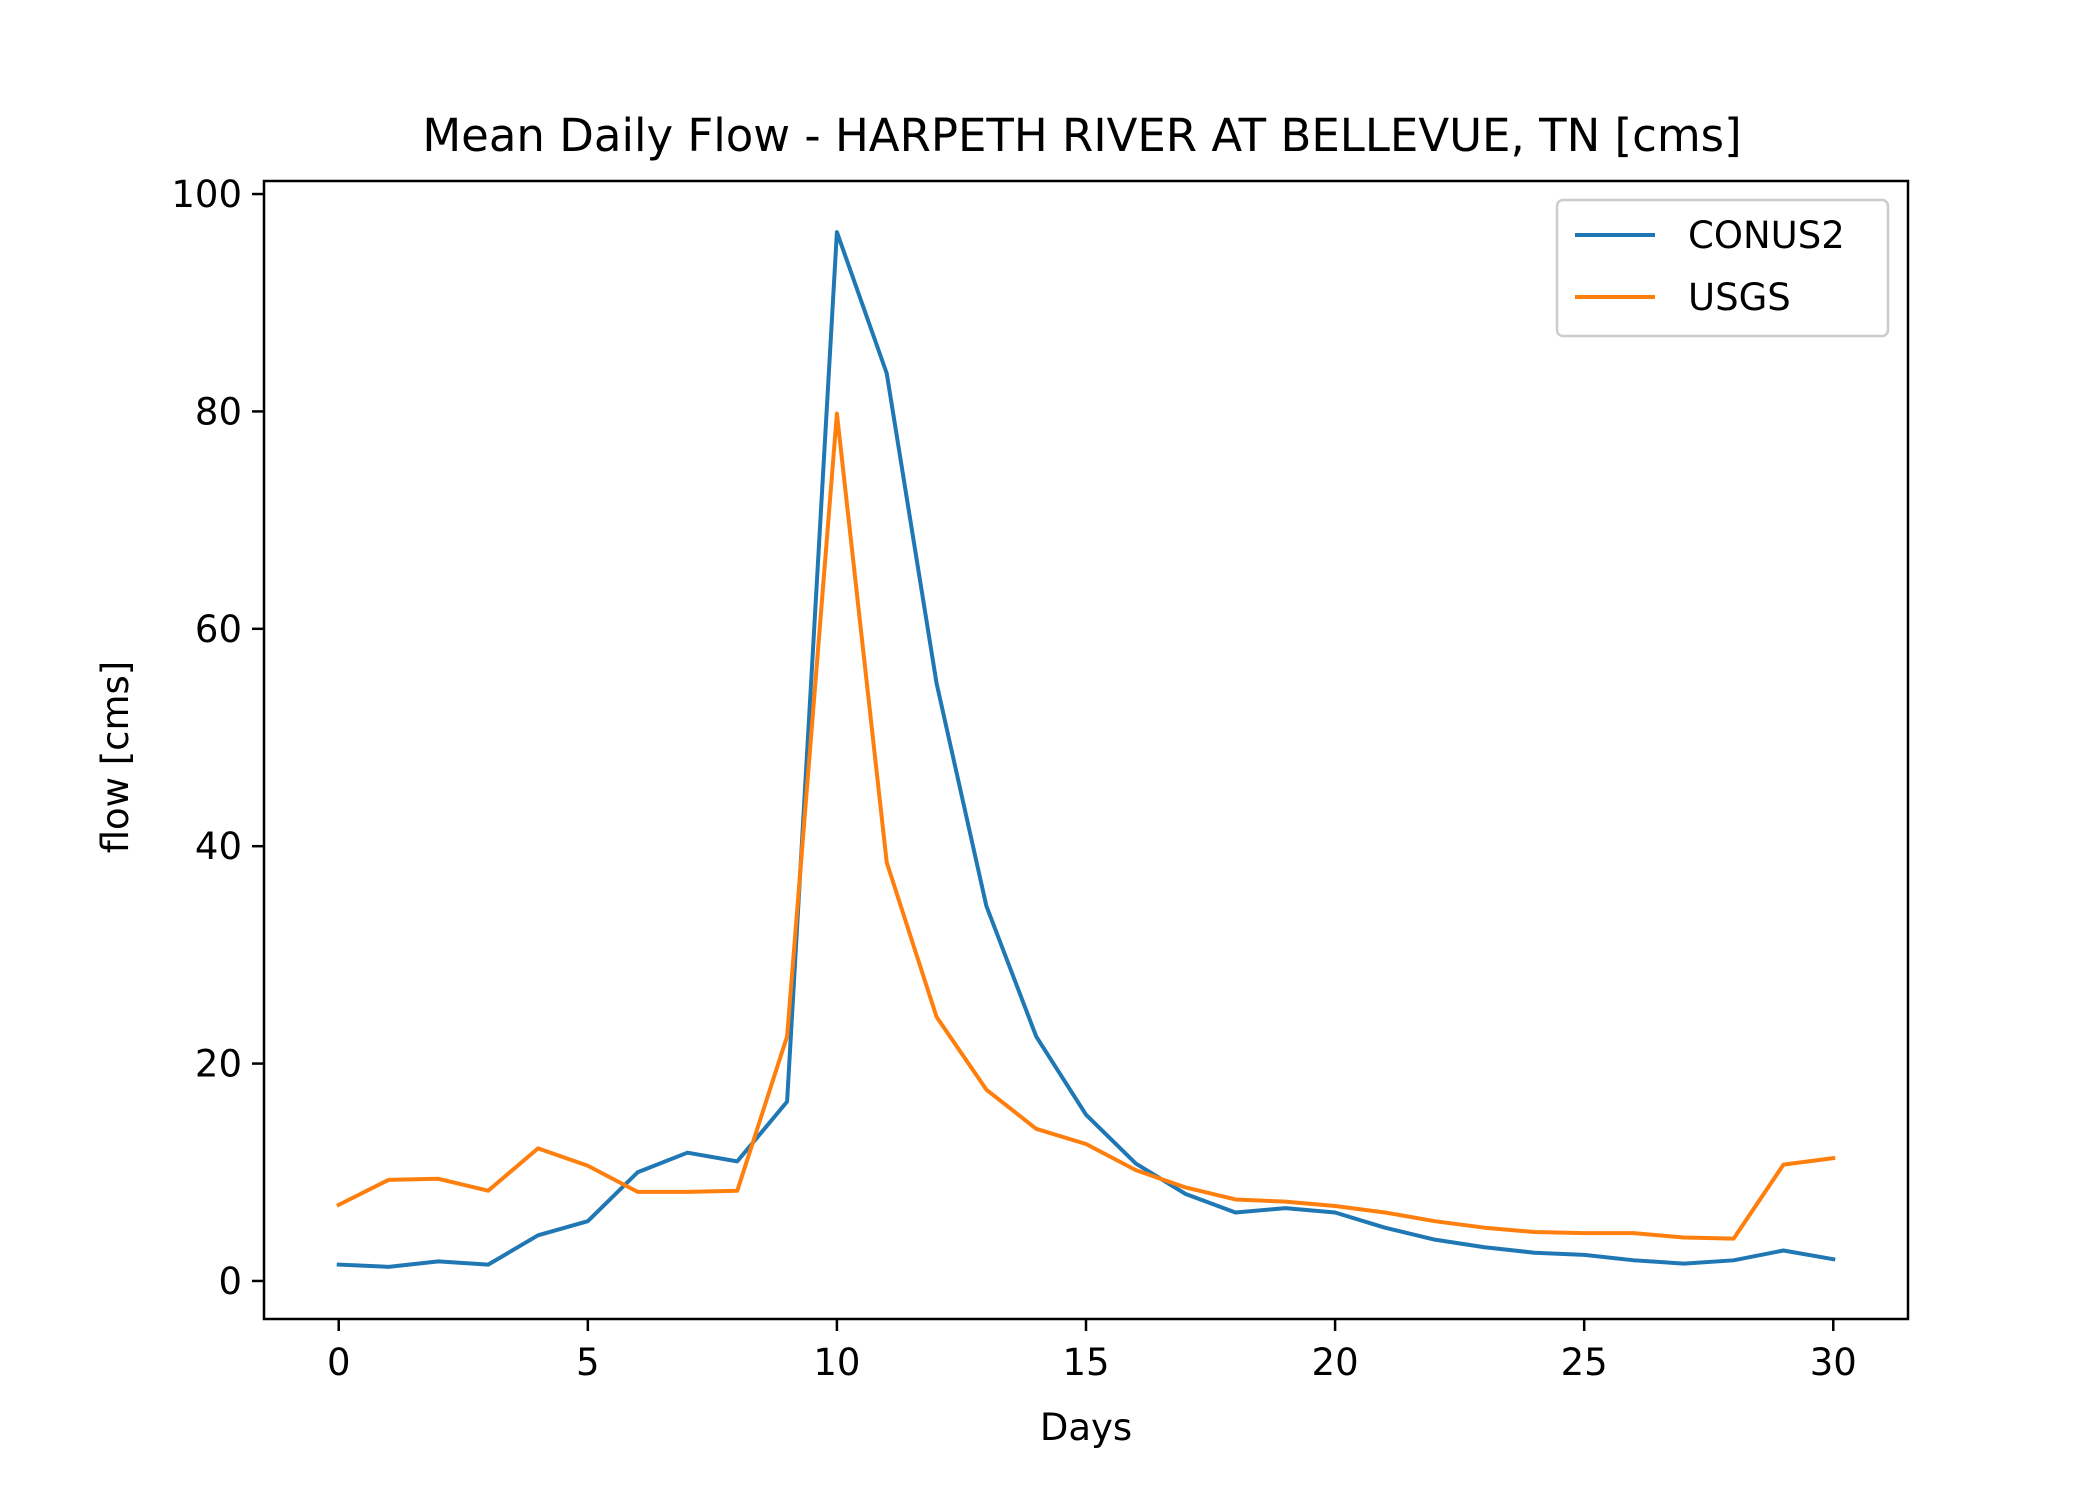 This screenshot has width=2100, height=1500. What do you see at coordinates (1086, 1427) in the screenshot?
I see `x-axis-label: Days` at bounding box center [1086, 1427].